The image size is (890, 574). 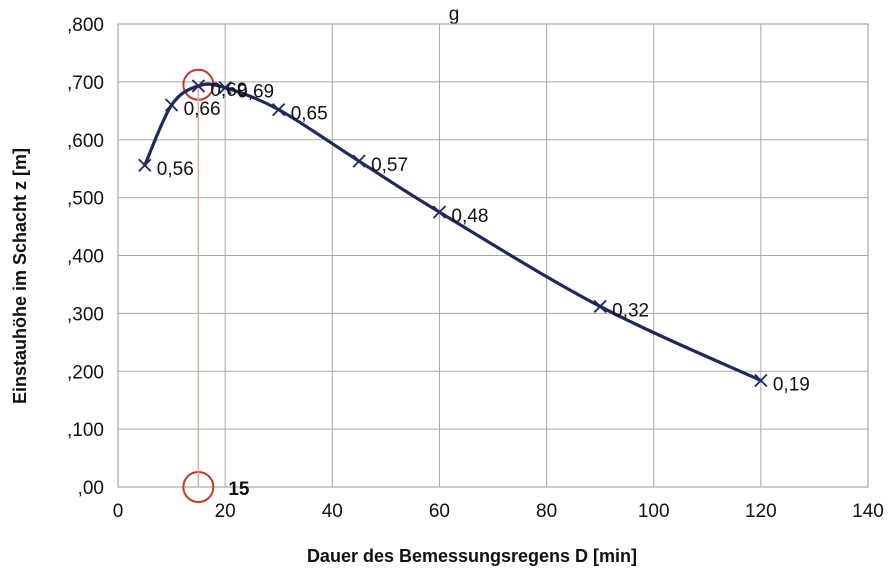 I want to click on annotation-label: 15, so click(x=239, y=489).